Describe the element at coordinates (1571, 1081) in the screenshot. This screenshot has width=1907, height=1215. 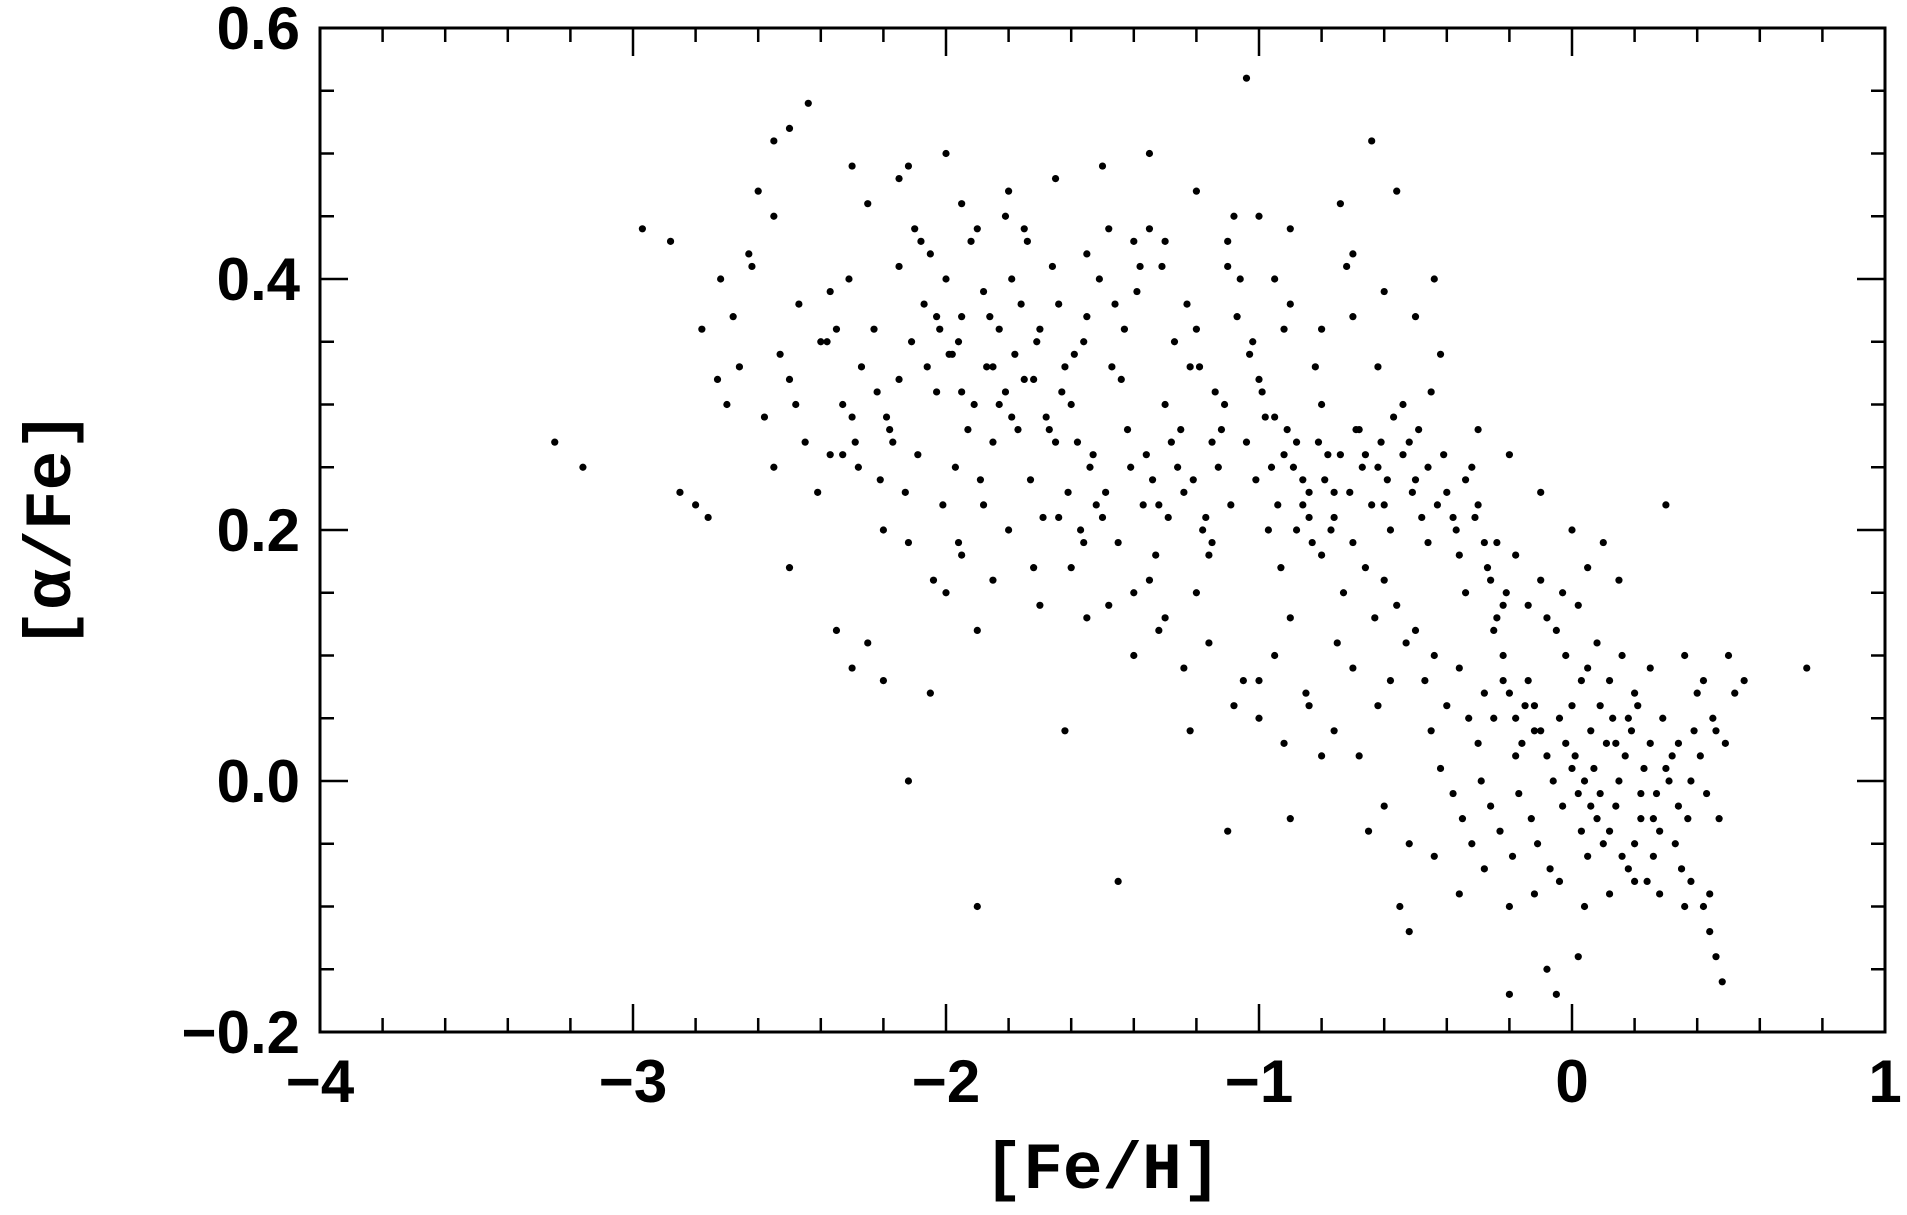
I see `x-tick-label: 0` at that location.